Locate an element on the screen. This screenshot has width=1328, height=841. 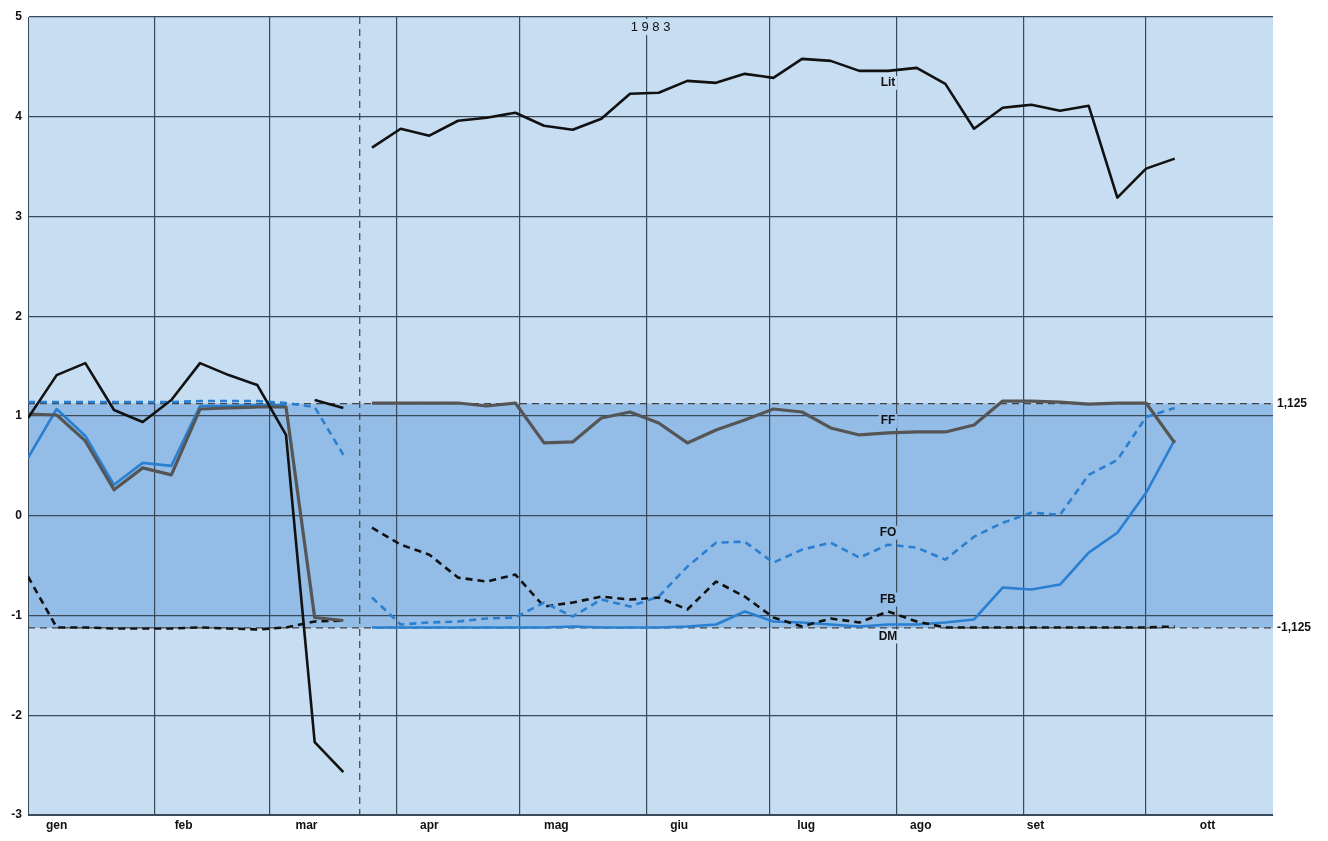
x-tick-label: mar is located at coordinates (306, 824).